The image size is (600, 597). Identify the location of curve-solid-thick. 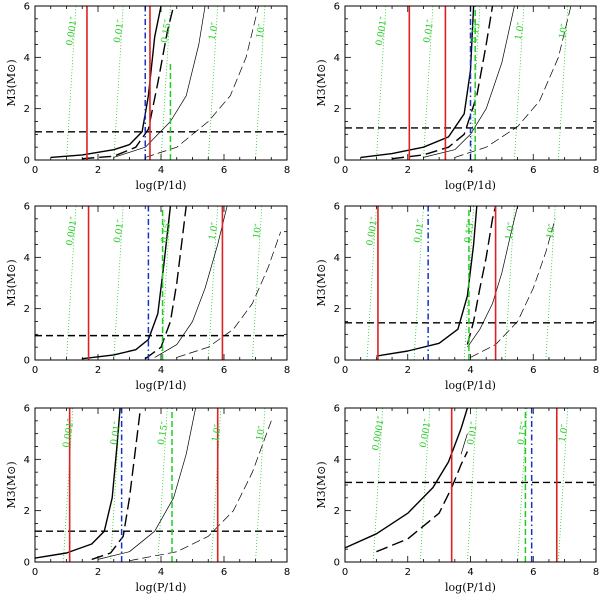
(407, 478).